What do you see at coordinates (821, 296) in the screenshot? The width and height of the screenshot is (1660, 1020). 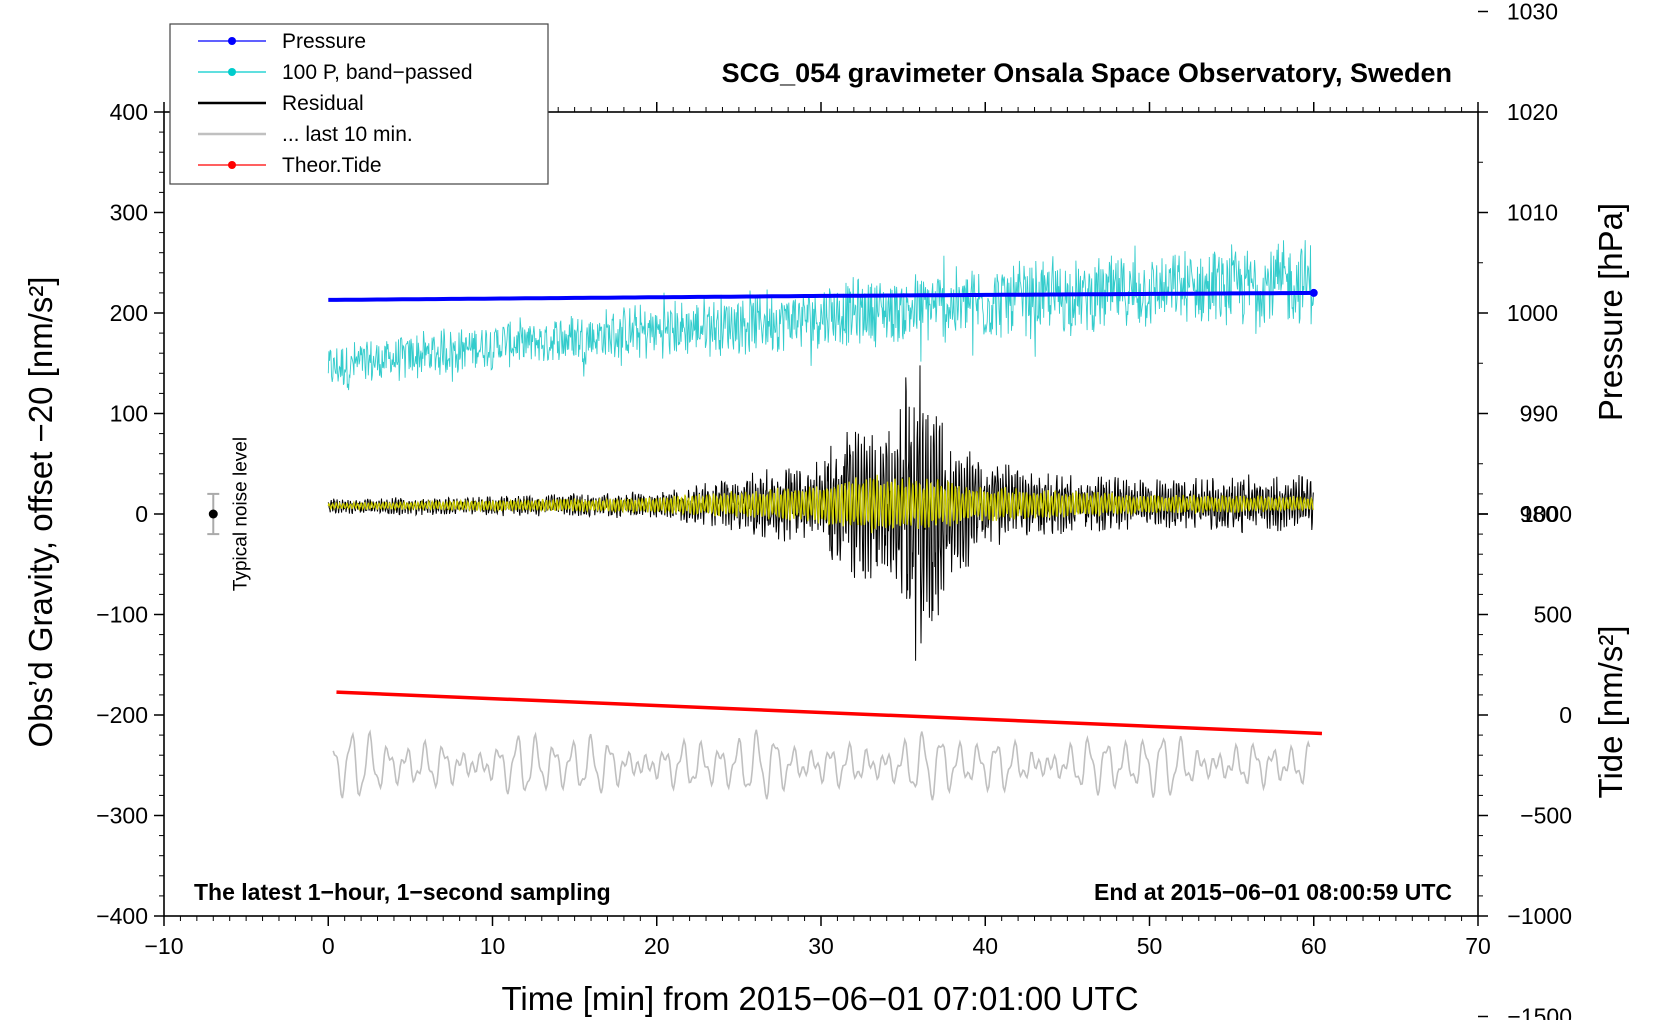 I see `series-pressure` at bounding box center [821, 296].